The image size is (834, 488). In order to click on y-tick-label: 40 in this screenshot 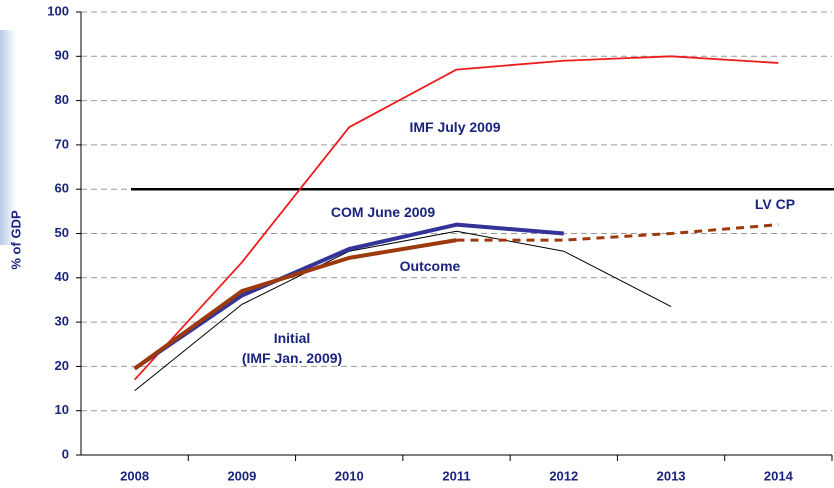, I will do `click(62, 276)`.